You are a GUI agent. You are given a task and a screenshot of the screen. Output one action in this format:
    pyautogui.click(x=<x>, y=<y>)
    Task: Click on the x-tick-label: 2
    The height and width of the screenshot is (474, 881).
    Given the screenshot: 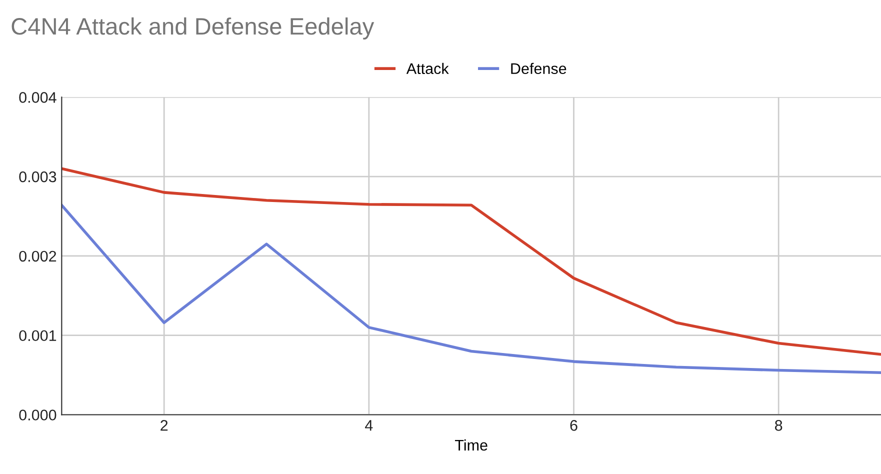 What is the action you would take?
    pyautogui.click(x=164, y=425)
    